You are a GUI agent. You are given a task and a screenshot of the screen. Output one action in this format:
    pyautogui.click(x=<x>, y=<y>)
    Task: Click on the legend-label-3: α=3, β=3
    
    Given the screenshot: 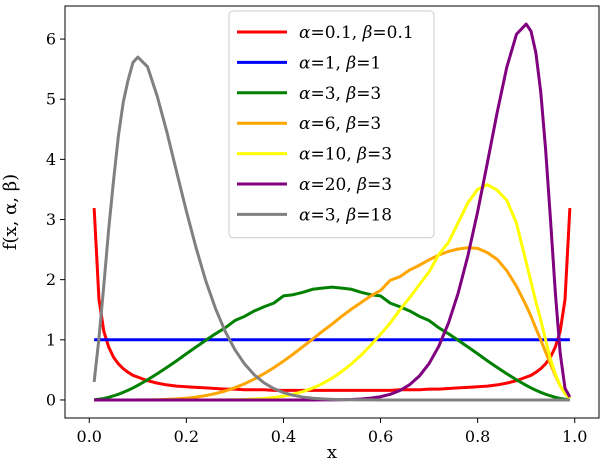 What is the action you would take?
    pyautogui.click(x=340, y=94)
    